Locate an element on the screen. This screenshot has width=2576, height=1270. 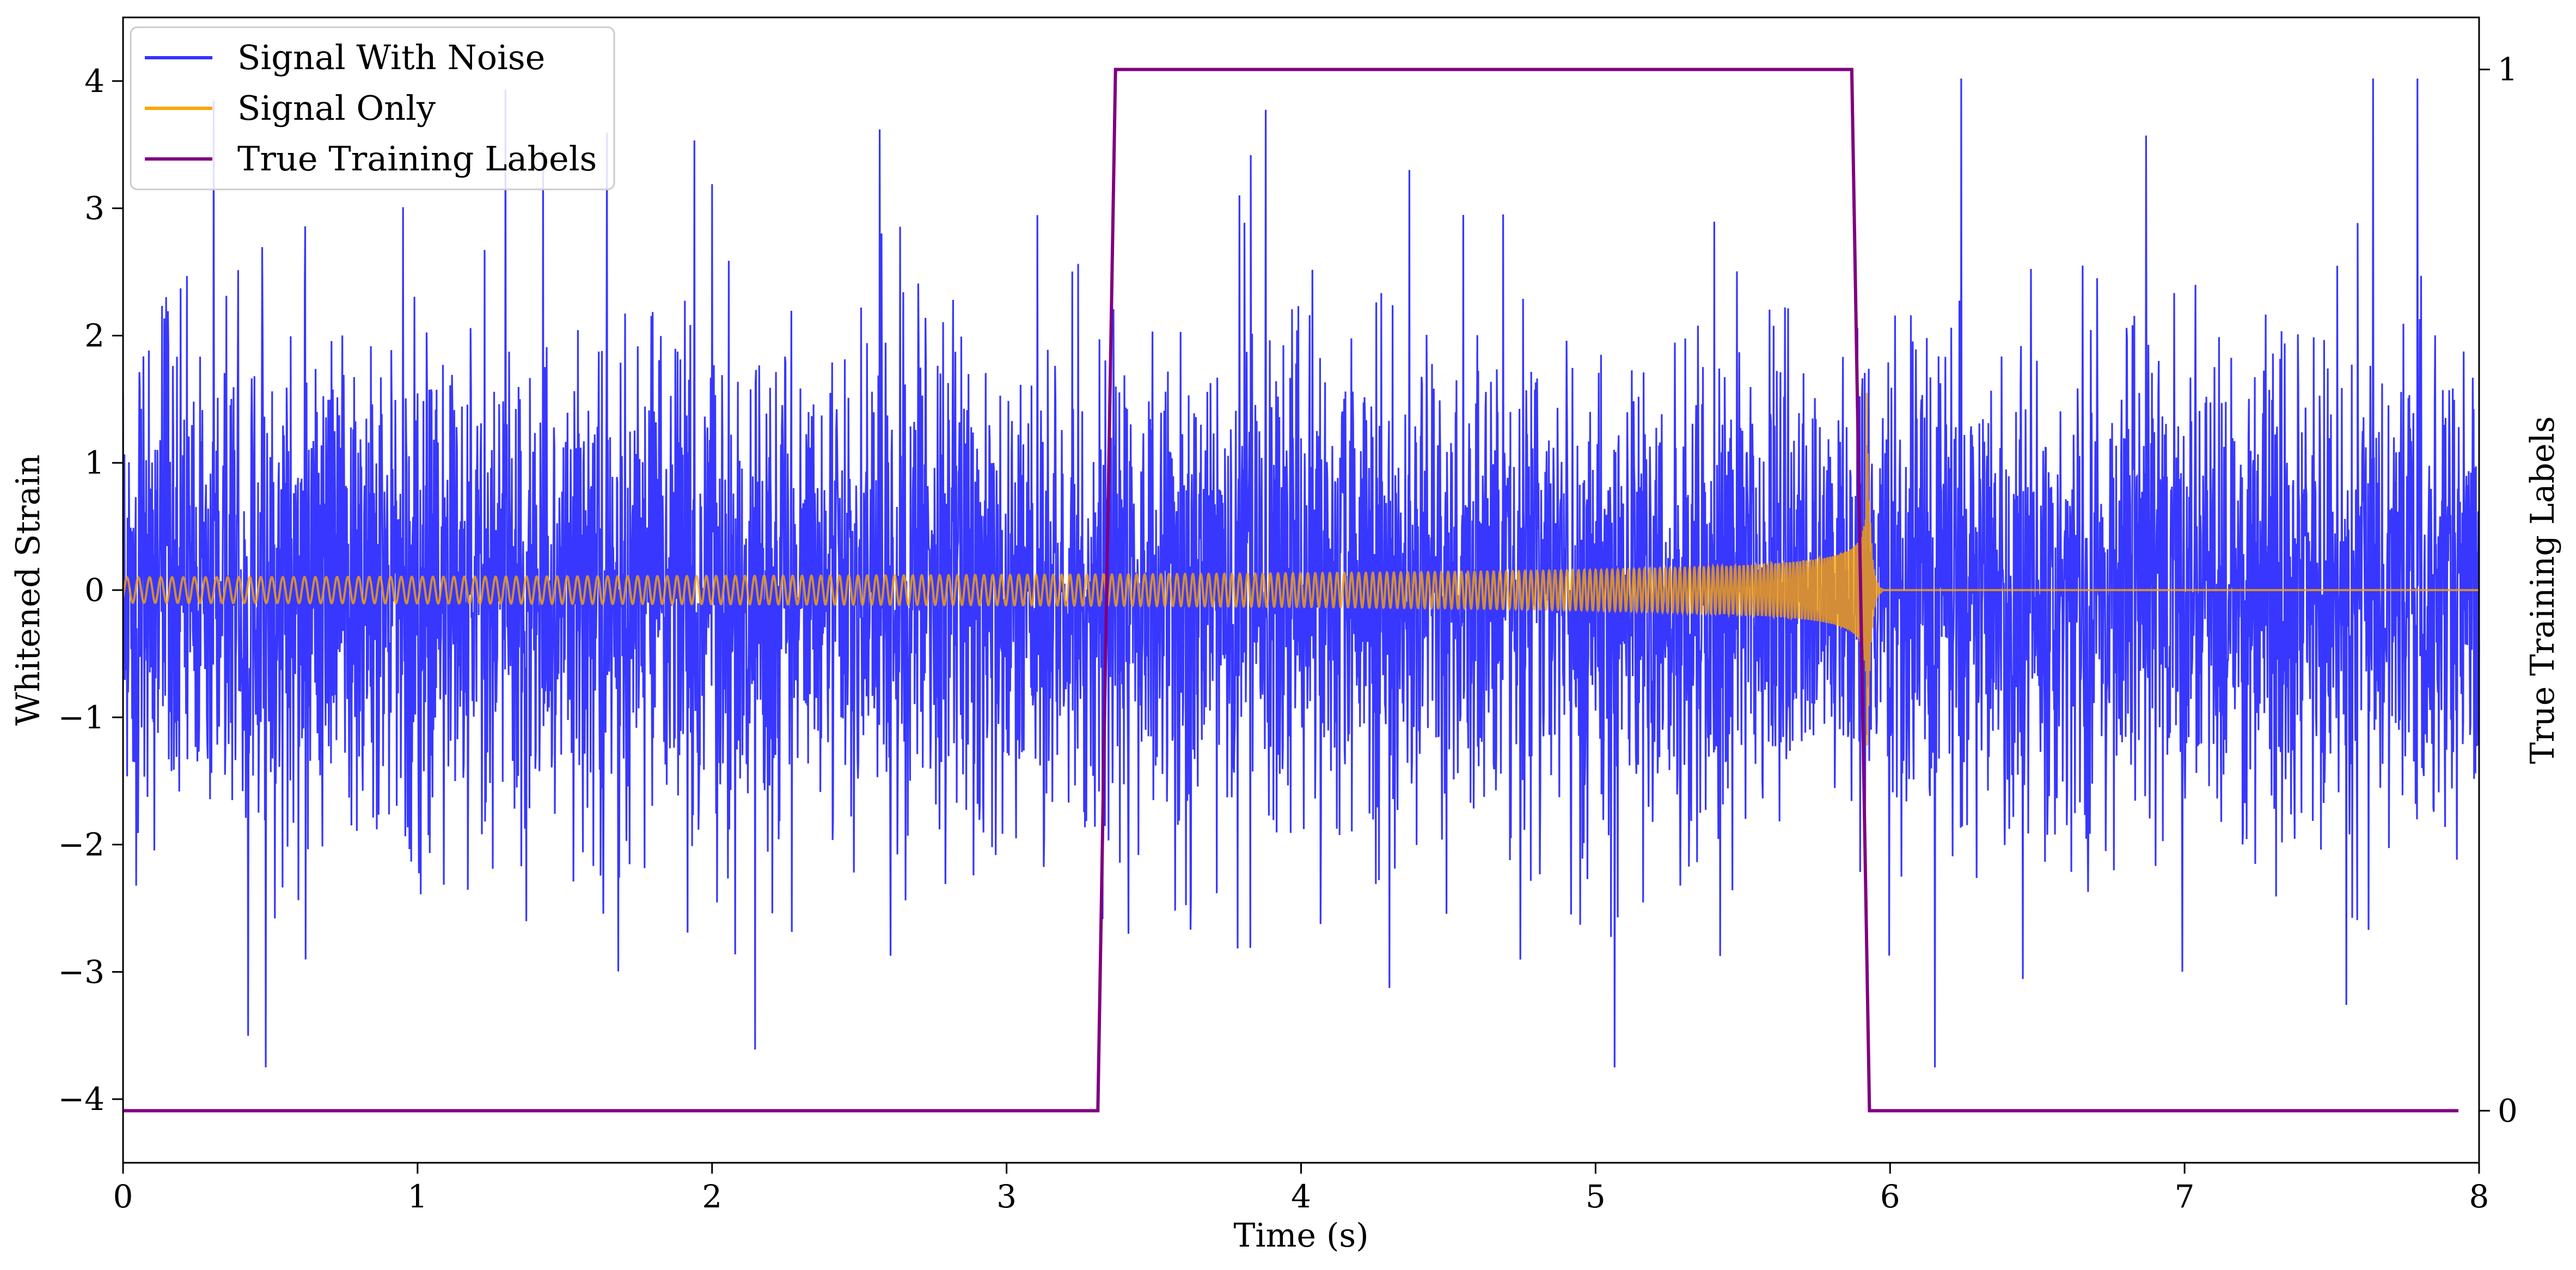
y-tick-label-2: −2 is located at coordinates (81, 844).